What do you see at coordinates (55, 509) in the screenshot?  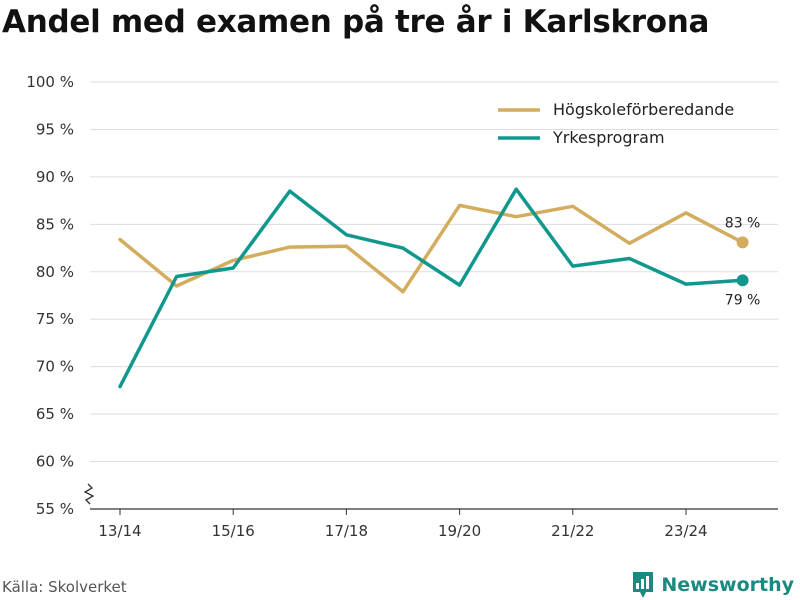 I see `y-tick-label: 55 %` at bounding box center [55, 509].